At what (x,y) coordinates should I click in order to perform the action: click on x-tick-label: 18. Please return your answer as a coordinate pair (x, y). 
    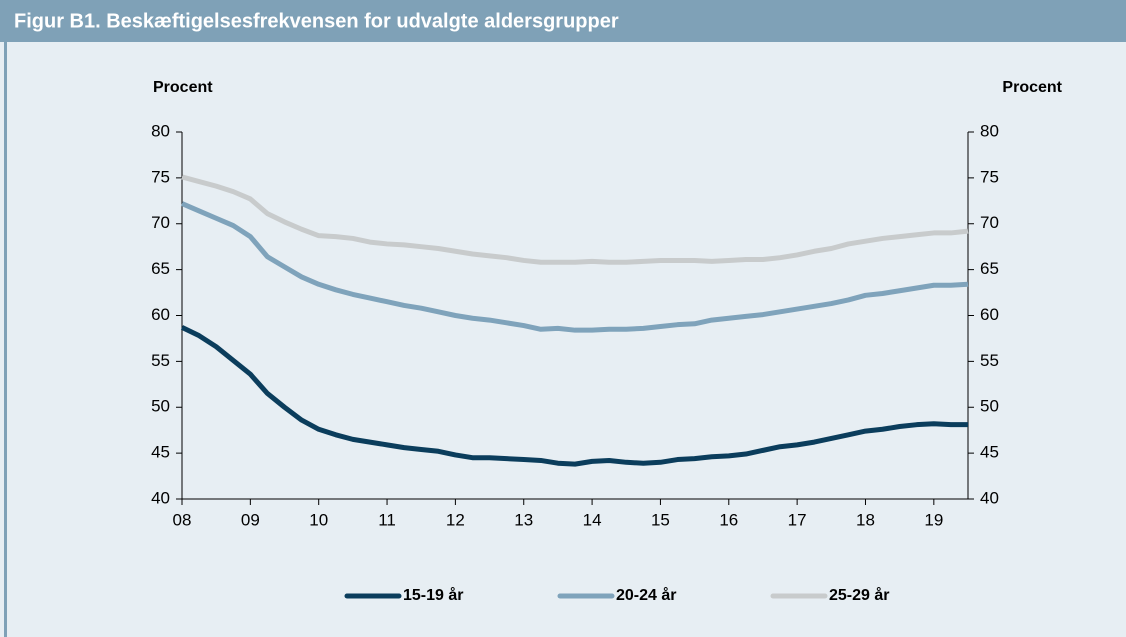
    Looking at the image, I should click on (865, 519).